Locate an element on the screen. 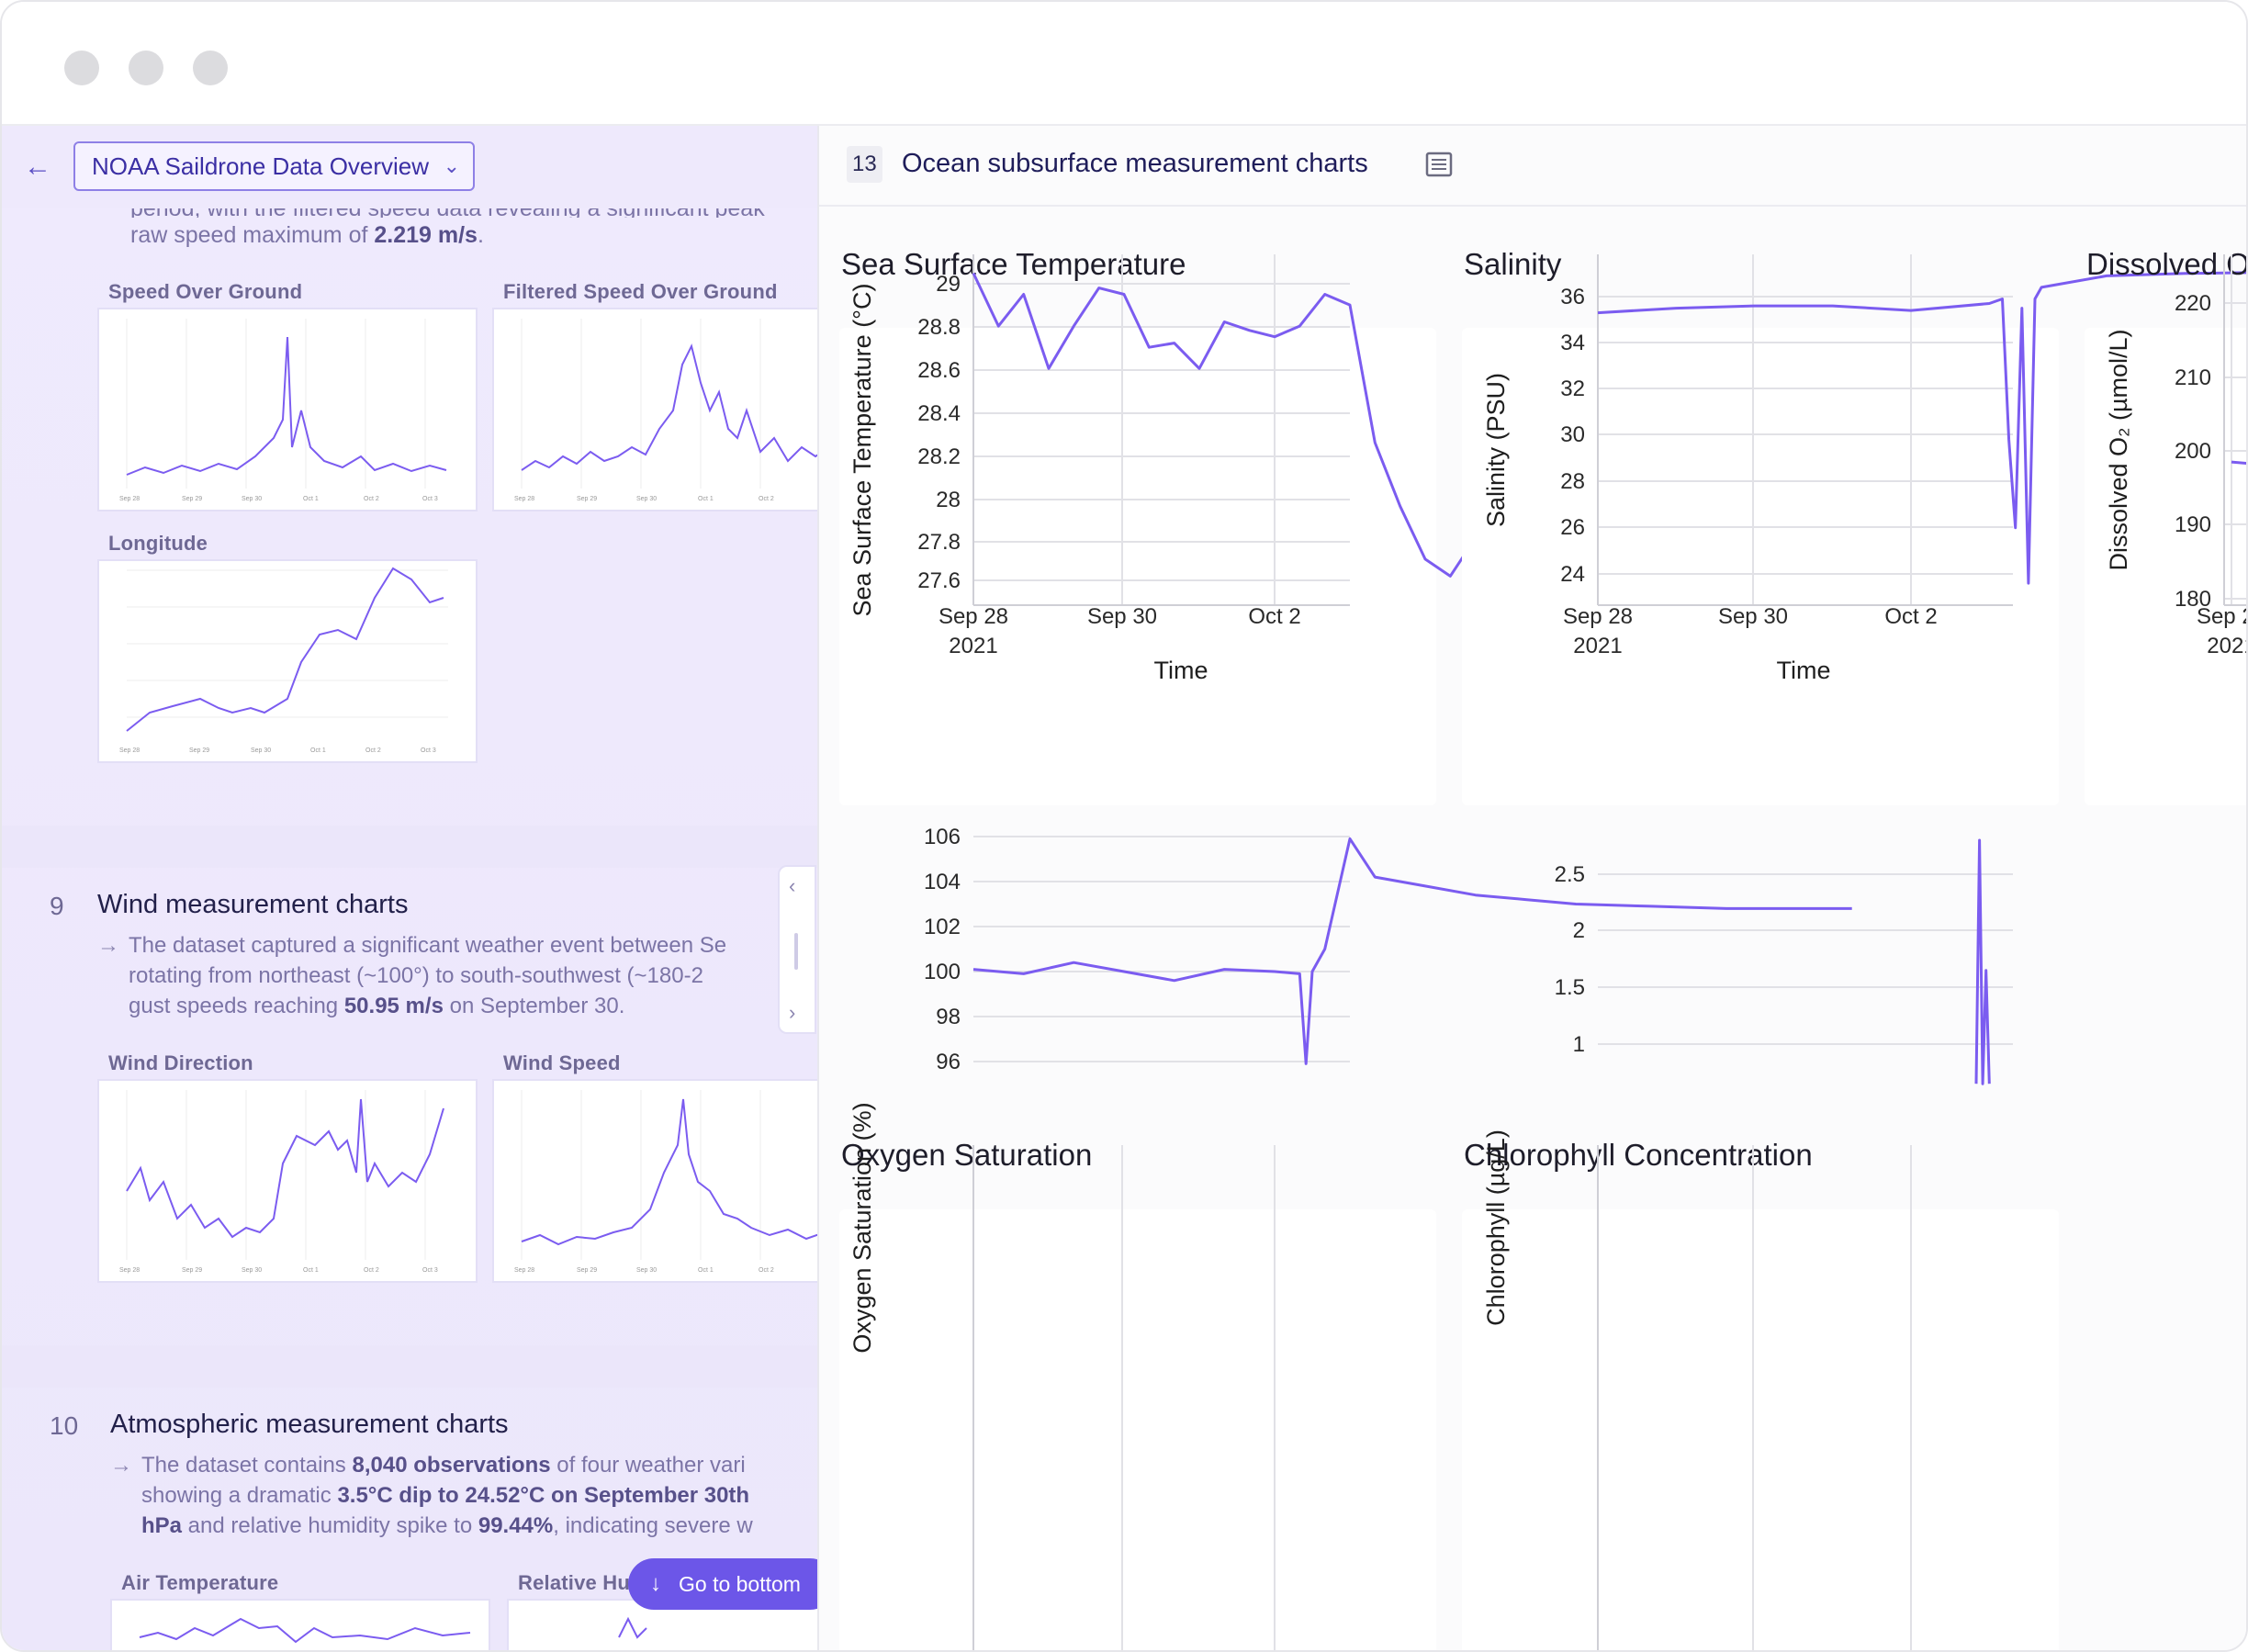 The width and height of the screenshot is (2248, 1652). close-window-button is located at coordinates (81, 68).